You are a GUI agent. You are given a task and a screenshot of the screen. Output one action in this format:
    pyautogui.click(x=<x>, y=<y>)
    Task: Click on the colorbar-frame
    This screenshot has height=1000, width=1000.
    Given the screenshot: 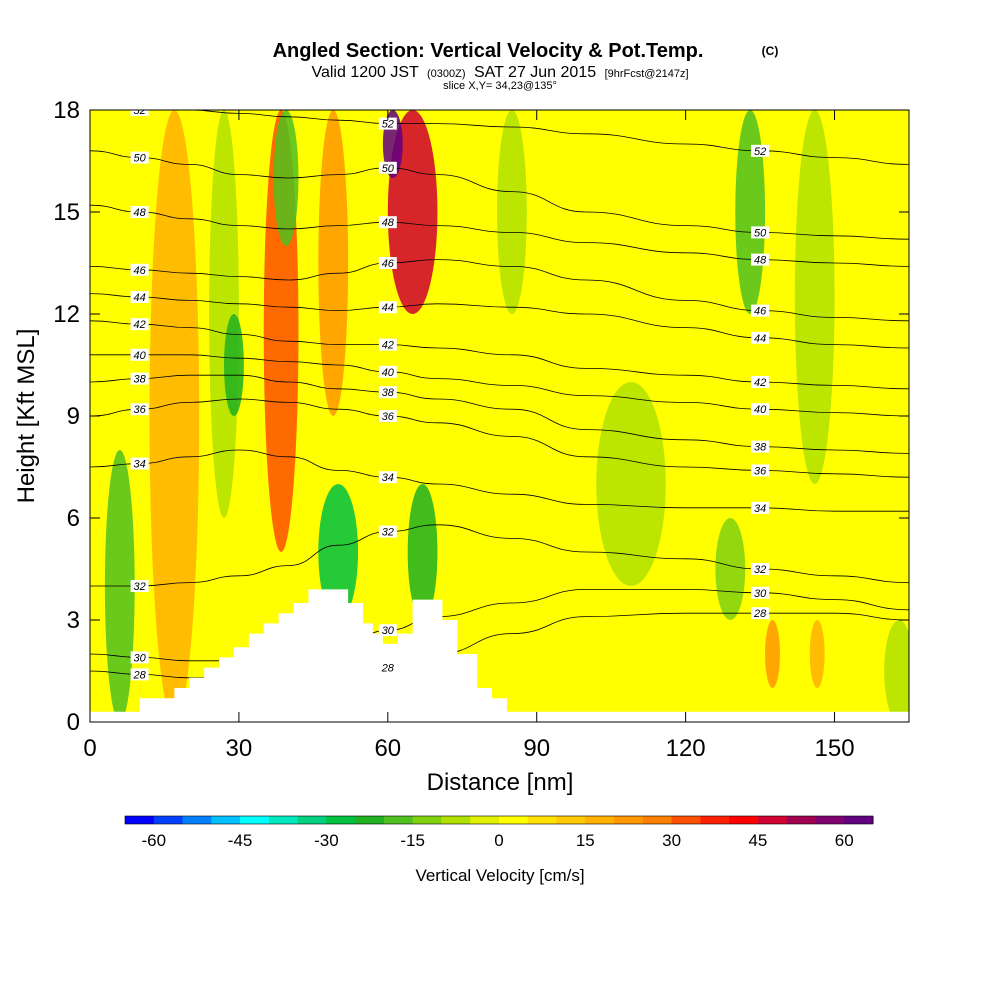 What is the action you would take?
    pyautogui.click(x=499, y=820)
    